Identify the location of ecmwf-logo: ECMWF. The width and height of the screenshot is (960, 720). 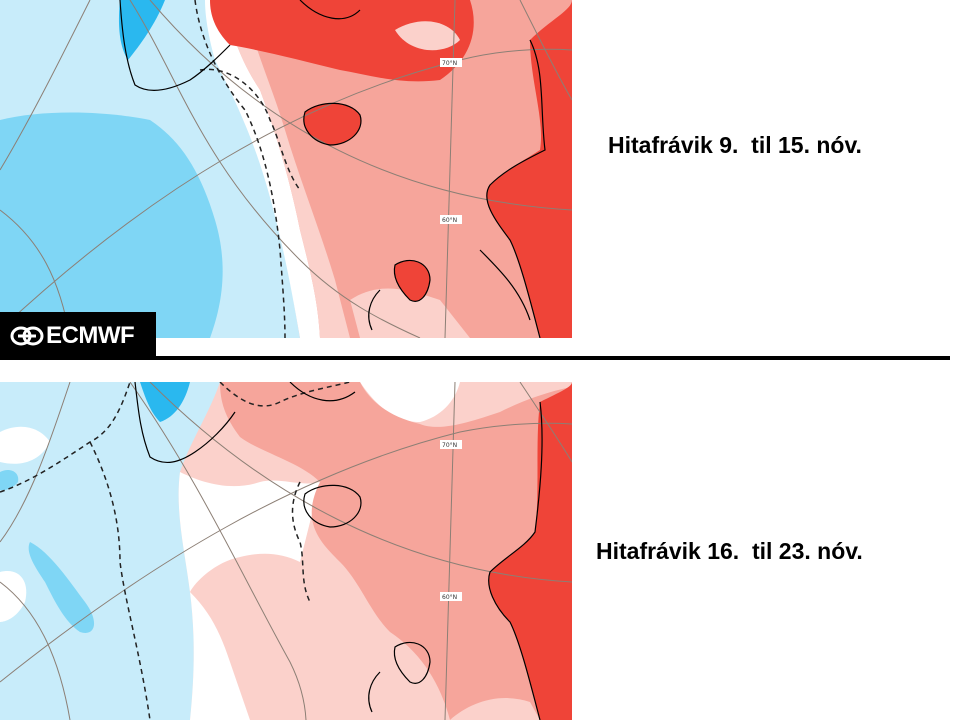
(78, 336).